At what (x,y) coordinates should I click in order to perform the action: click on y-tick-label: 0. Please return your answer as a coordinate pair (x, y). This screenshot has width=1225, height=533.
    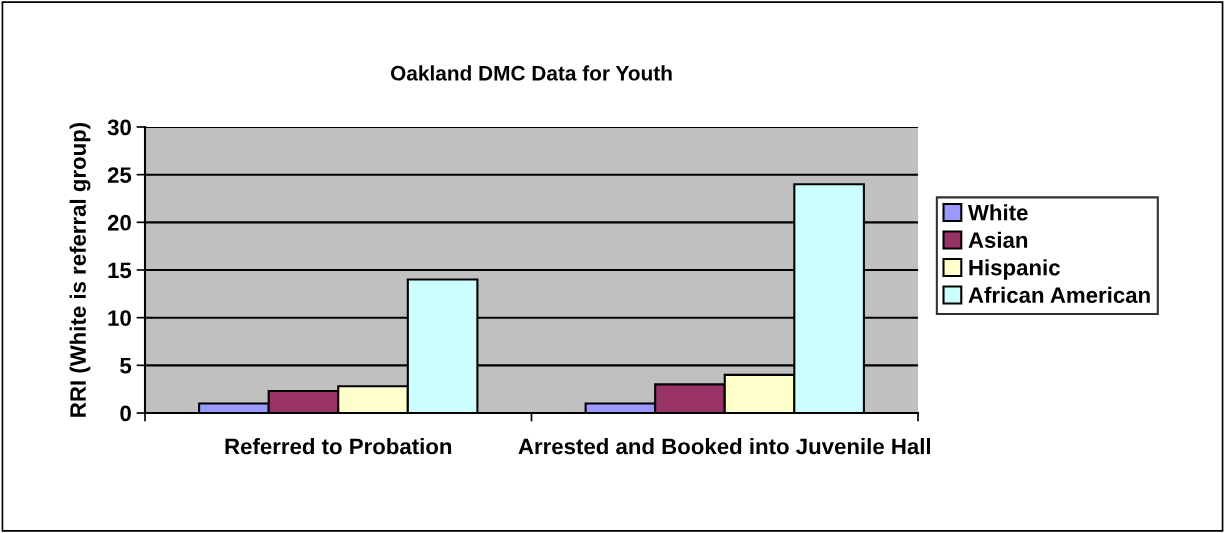
    Looking at the image, I should click on (125, 413).